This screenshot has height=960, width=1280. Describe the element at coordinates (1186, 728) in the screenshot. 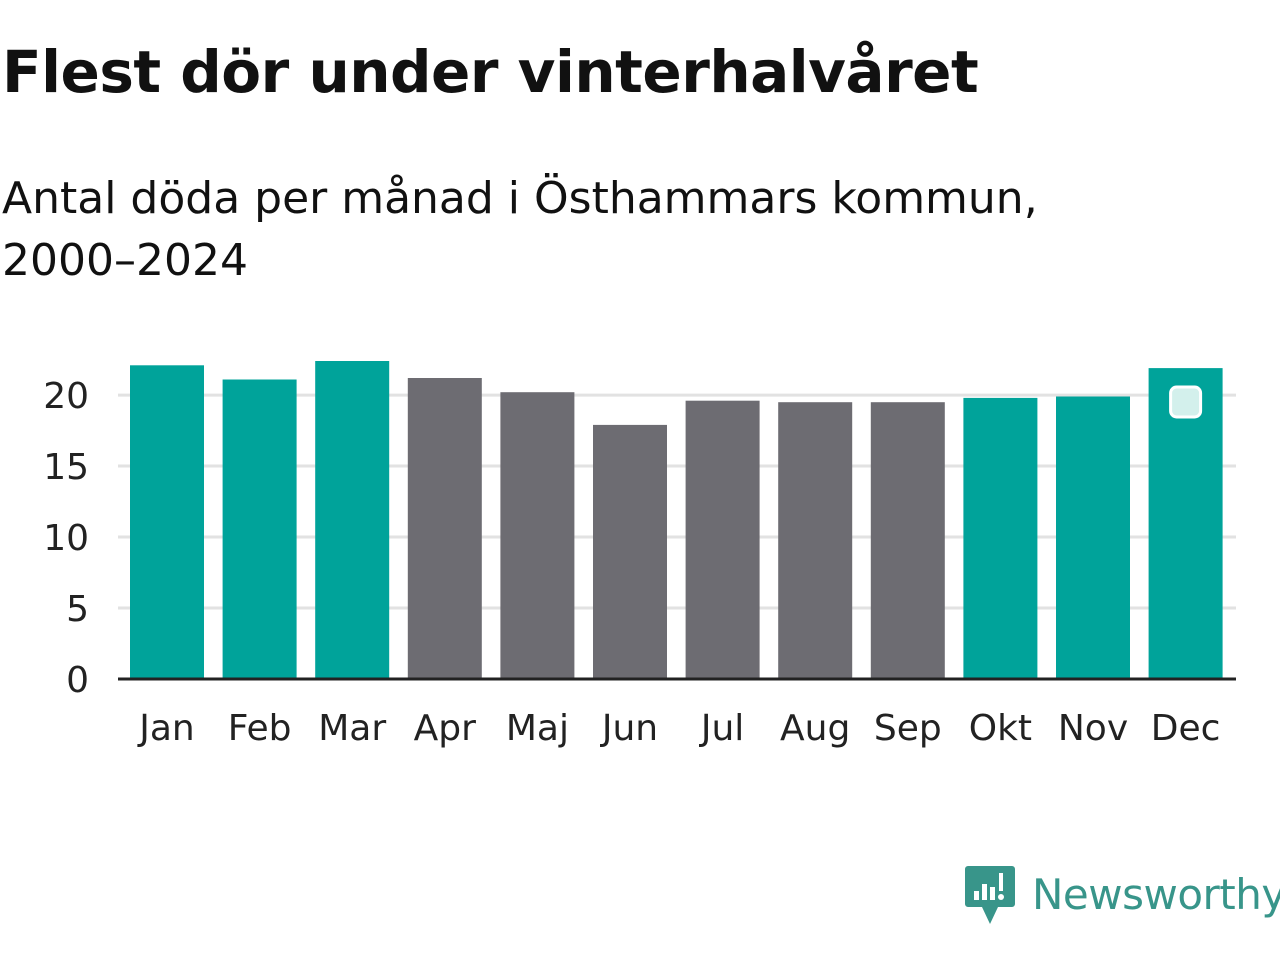

I see `x-tick-label: Dec` at that location.